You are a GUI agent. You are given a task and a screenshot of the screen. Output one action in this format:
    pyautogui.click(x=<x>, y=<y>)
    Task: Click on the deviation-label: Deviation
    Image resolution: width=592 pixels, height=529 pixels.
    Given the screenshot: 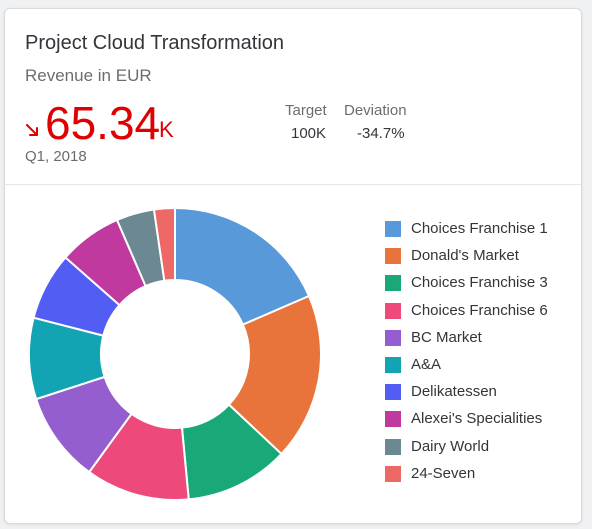 What is the action you would take?
    pyautogui.click(x=375, y=110)
    